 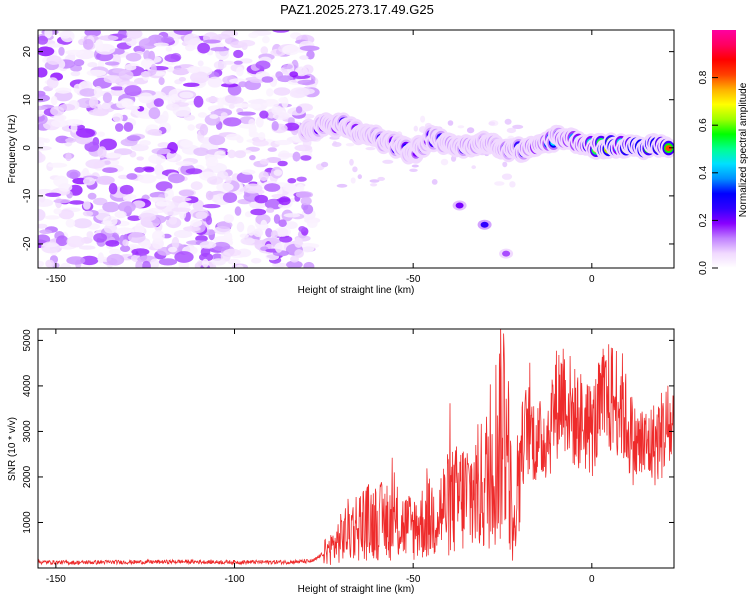 What do you see at coordinates (668, 148) in the screenshot?
I see `heatmap-ridge-cell` at bounding box center [668, 148].